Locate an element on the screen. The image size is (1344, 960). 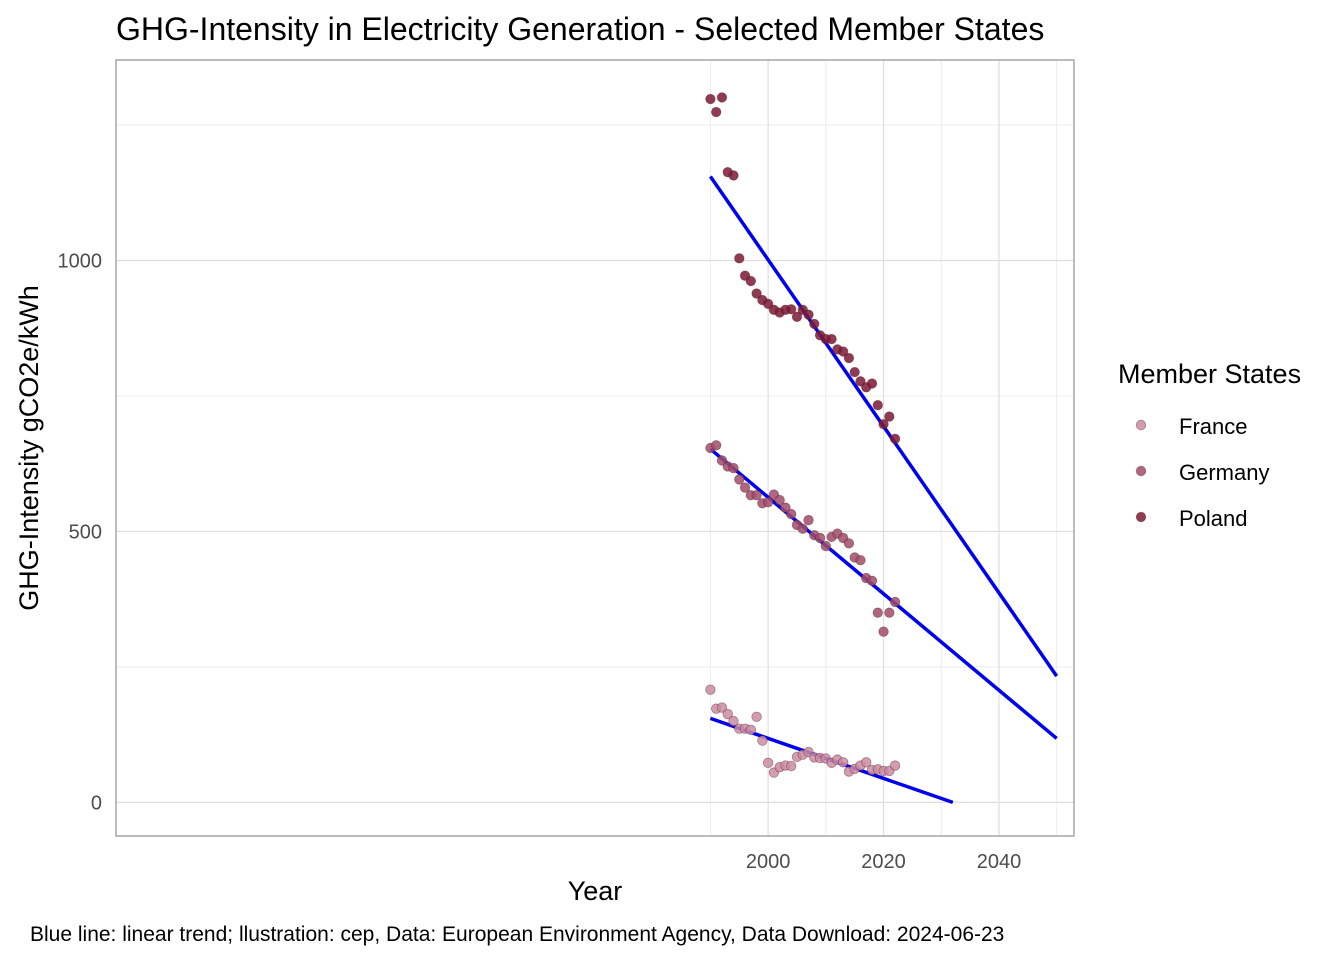
series-france is located at coordinates (803, 731).